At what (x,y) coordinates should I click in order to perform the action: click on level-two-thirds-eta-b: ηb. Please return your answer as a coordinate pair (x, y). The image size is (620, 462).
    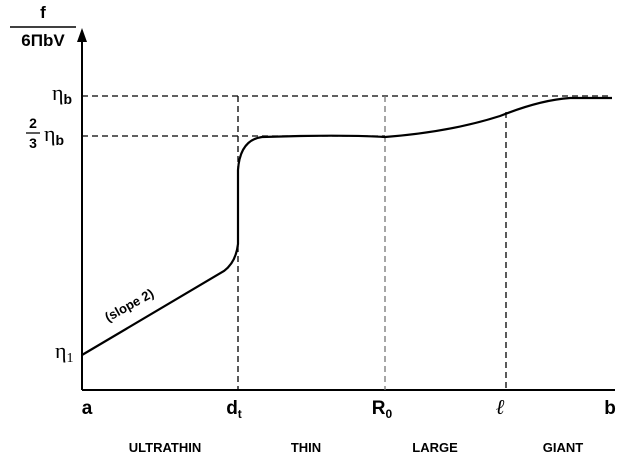
    Looking at the image, I should click on (54, 134).